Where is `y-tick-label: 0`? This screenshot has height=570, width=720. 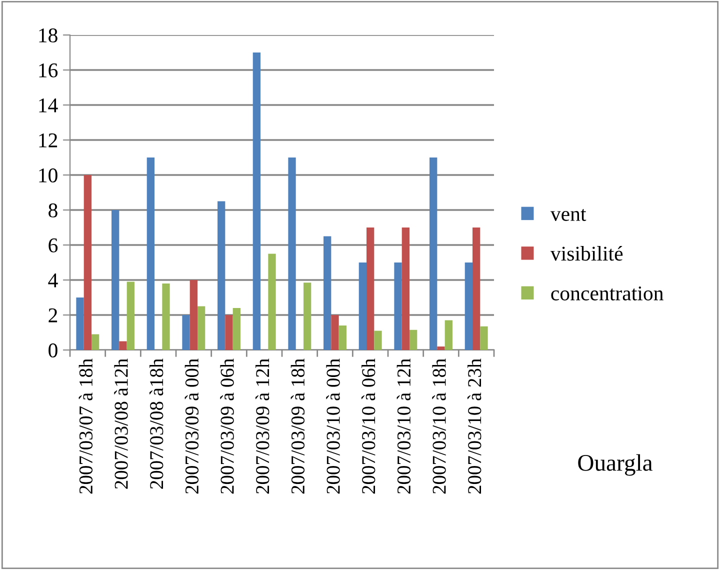
y-tick-label: 0 is located at coordinates (53, 350).